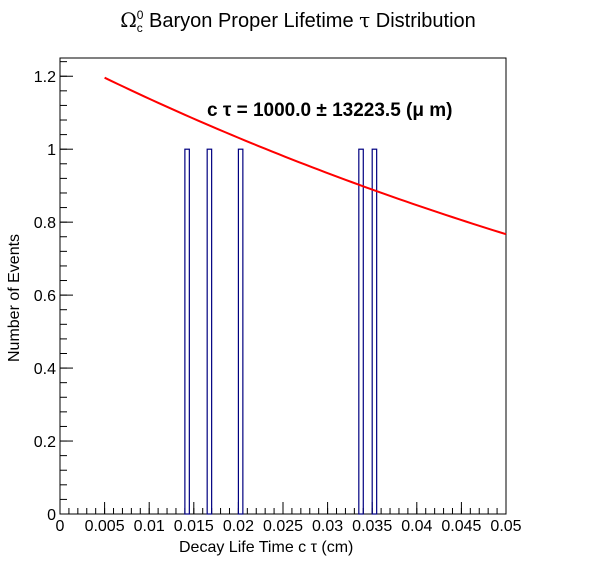 The width and height of the screenshot is (596, 572). Describe the element at coordinates (461, 526) in the screenshot. I see `x-tick-label: 0.045` at that location.